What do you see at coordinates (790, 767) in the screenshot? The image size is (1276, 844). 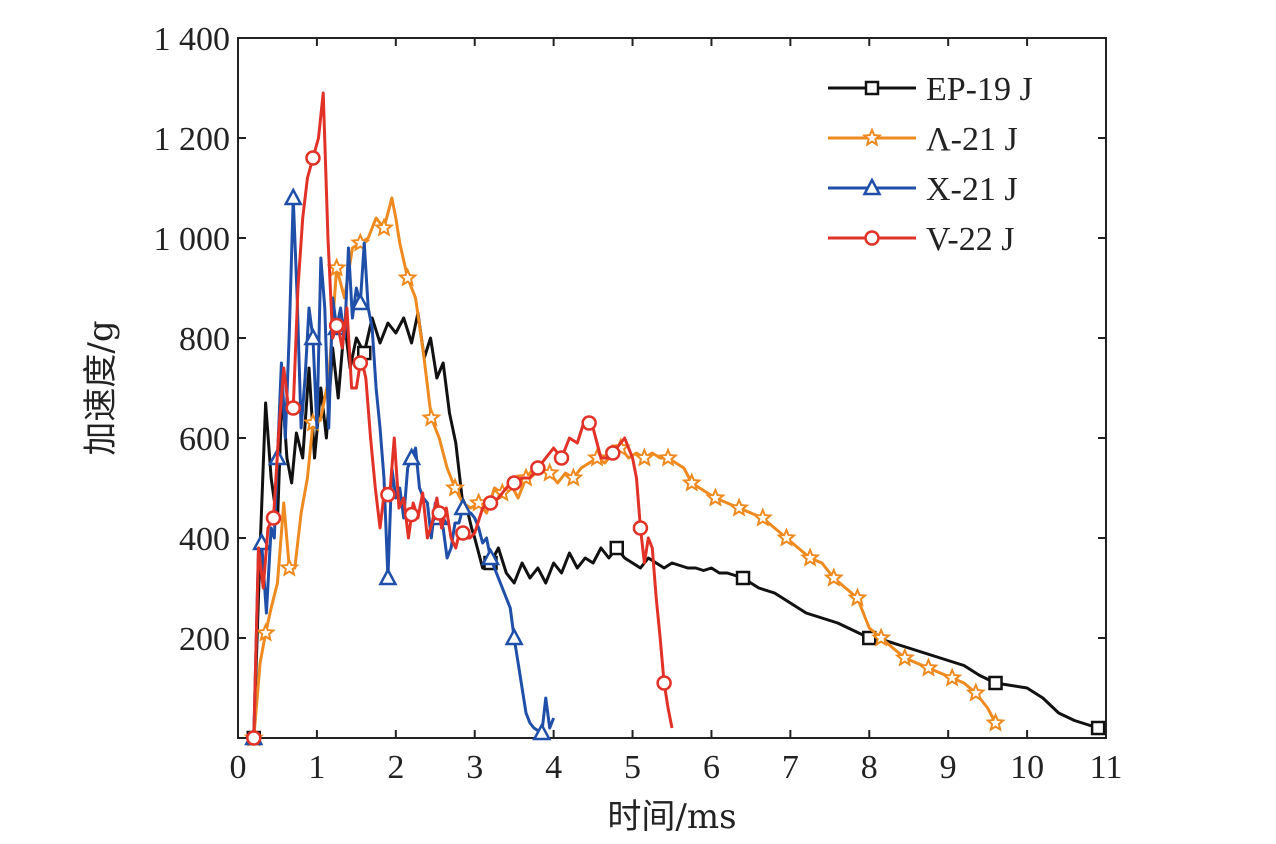 I see `x-tick-label: 7` at bounding box center [790, 767].